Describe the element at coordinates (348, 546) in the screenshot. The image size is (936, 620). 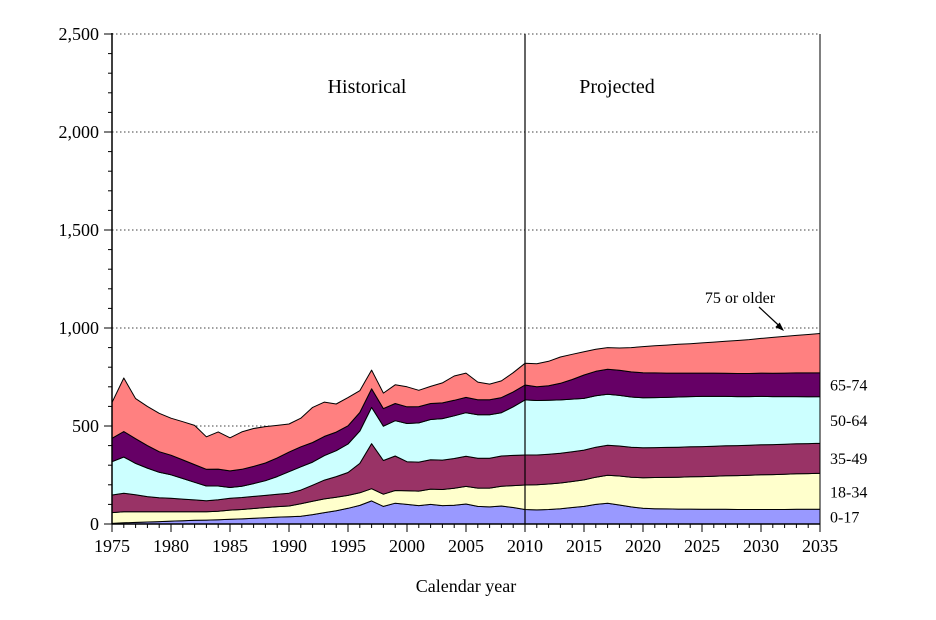
I see `x-tick-label: 1995` at that location.